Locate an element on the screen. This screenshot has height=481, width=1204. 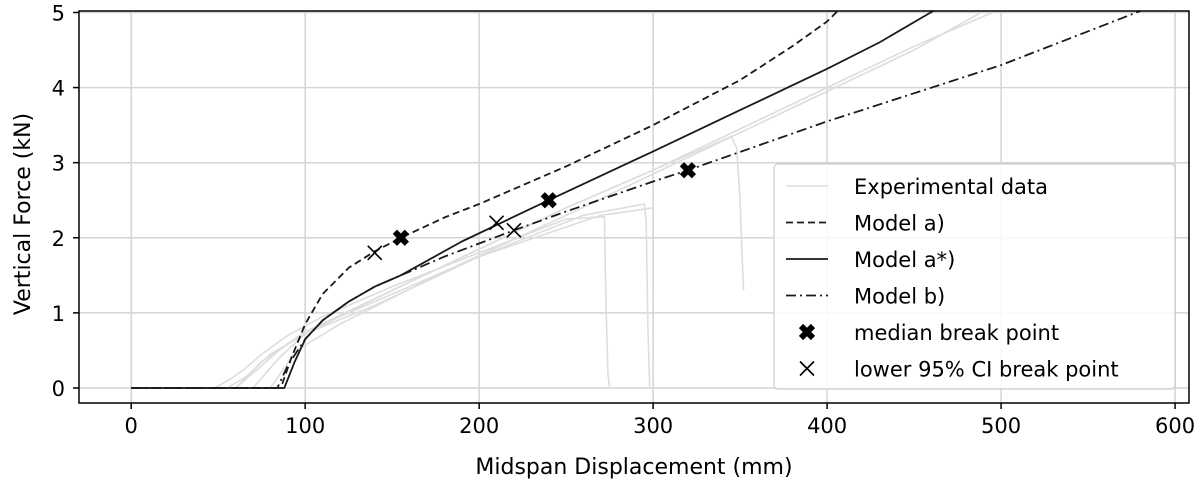
legend-label: Model b) is located at coordinates (899, 297).